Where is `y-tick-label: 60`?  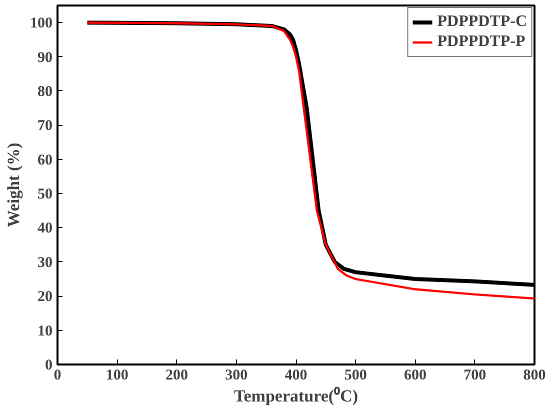 y-tick-label: 60 is located at coordinates (45, 160).